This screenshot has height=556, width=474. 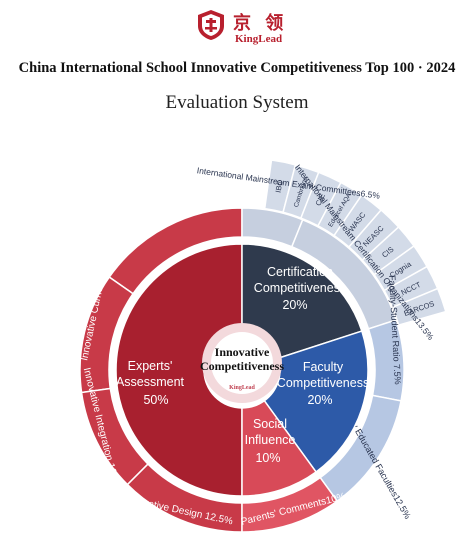 What do you see at coordinates (259, 39) in the screenshot?
I see `brand-name-english: KingLead` at bounding box center [259, 39].